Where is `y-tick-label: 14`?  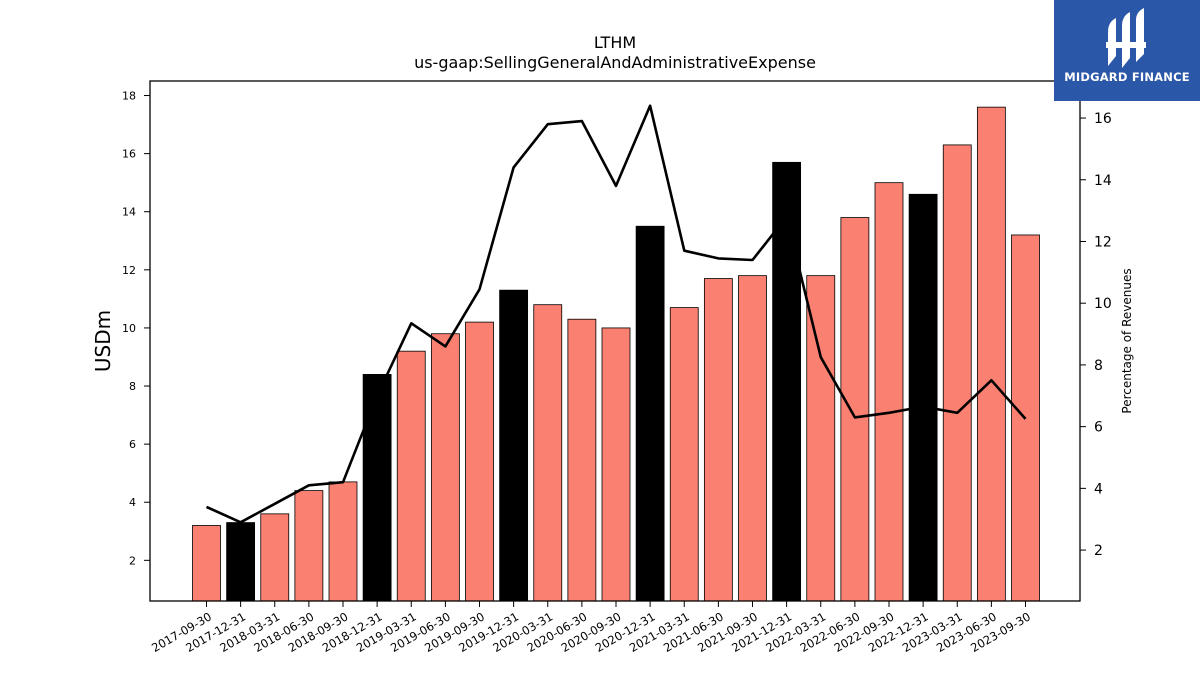 y-tick-label: 14 is located at coordinates (129, 212).